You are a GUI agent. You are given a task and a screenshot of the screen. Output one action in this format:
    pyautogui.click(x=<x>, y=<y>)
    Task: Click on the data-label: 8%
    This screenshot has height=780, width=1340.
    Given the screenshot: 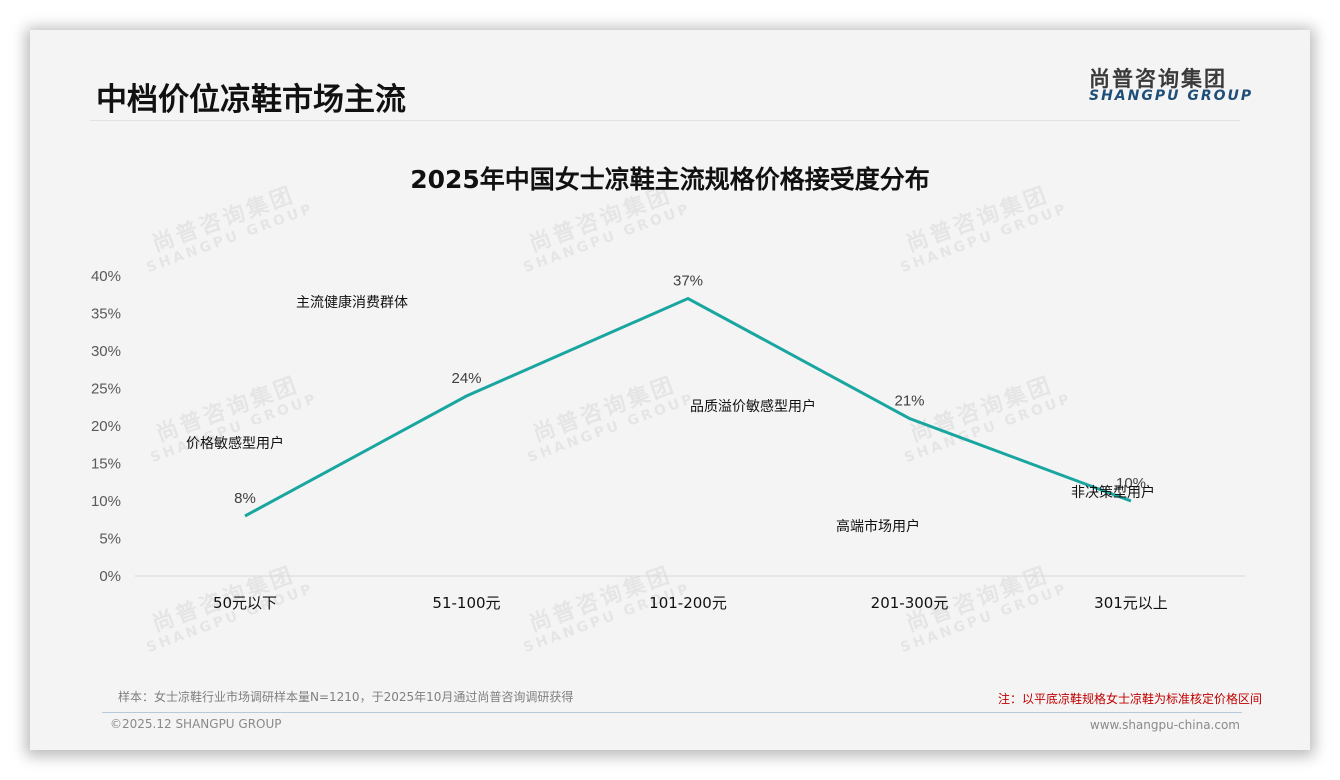 What is the action you would take?
    pyautogui.click(x=245, y=498)
    